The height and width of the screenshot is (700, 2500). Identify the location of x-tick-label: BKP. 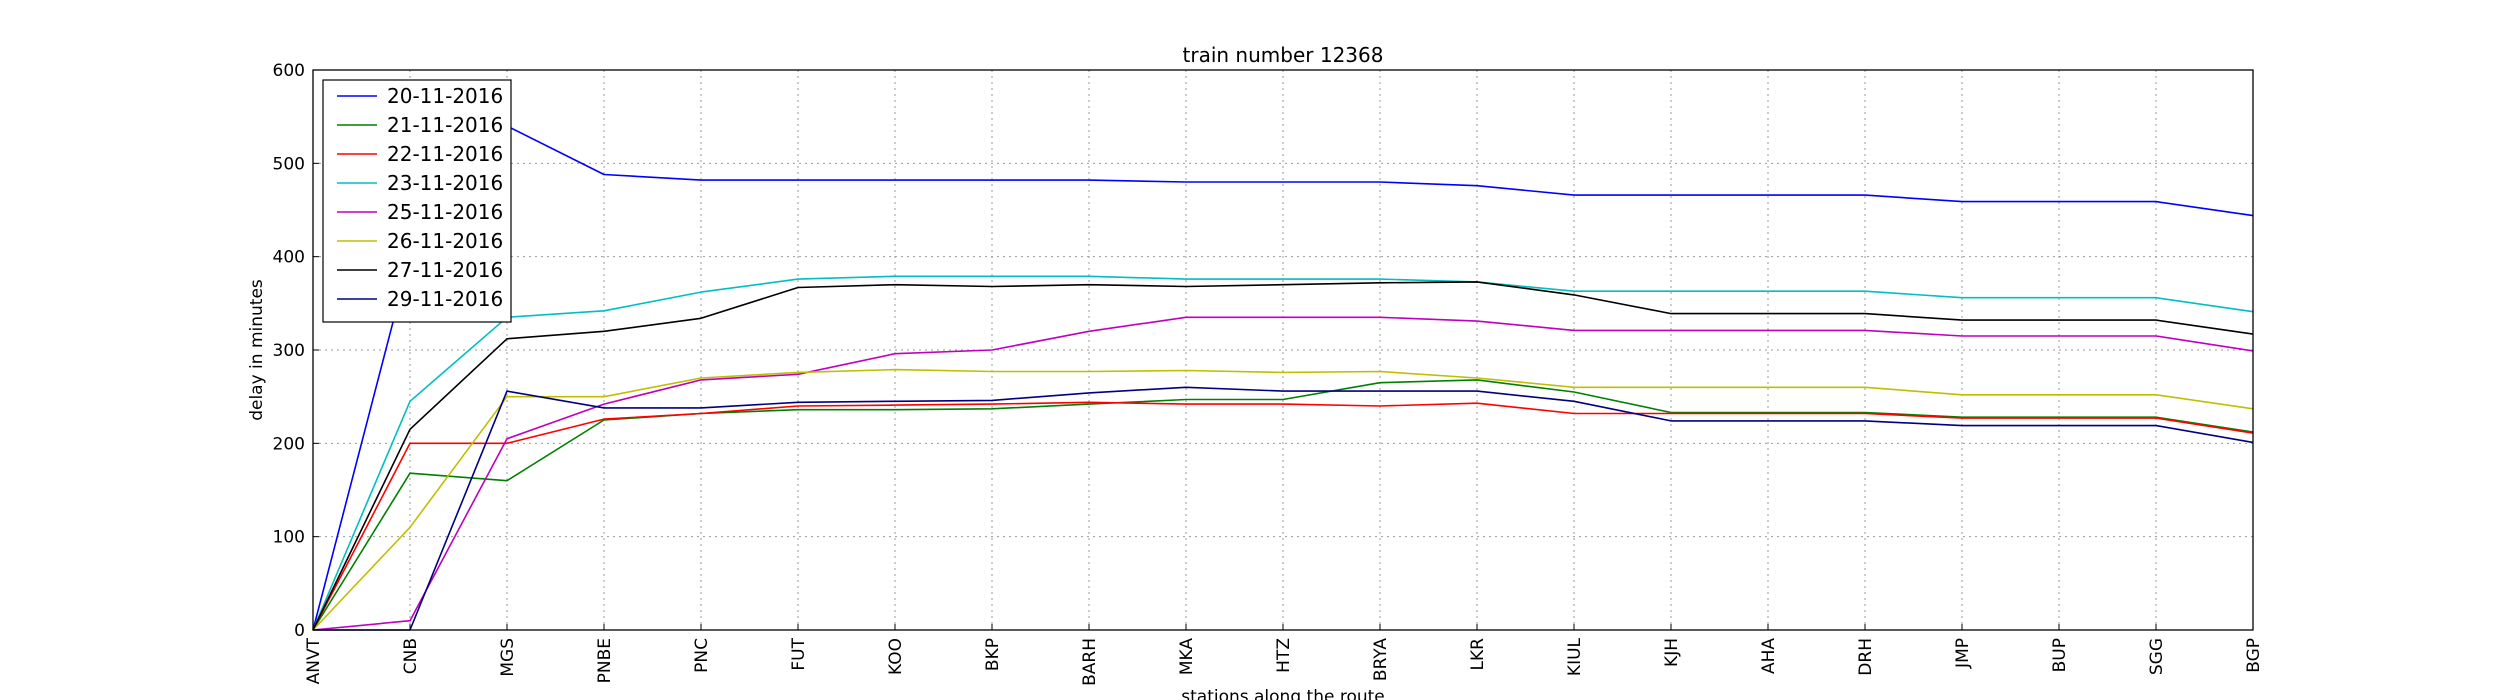
(993, 654).